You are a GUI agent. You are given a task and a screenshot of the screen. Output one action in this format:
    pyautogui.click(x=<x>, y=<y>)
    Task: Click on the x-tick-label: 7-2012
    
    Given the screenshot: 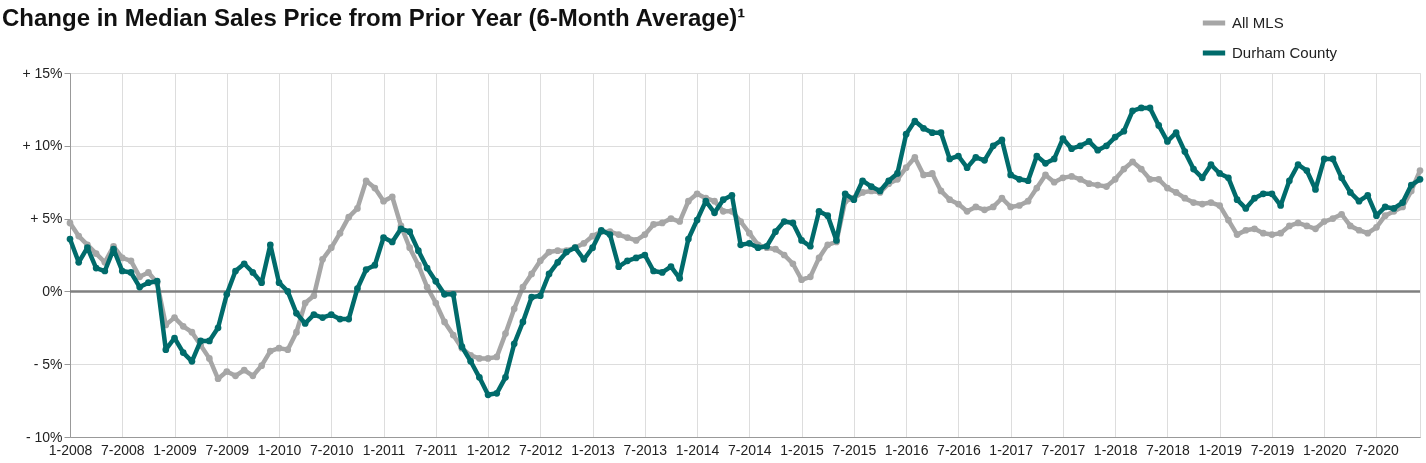 What is the action you would take?
    pyautogui.click(x=541, y=449)
    